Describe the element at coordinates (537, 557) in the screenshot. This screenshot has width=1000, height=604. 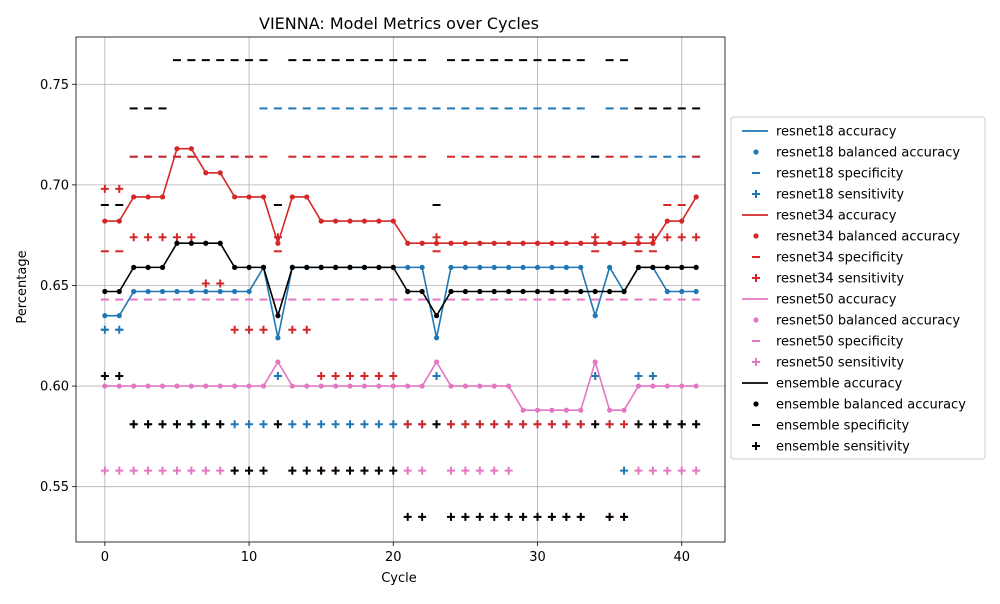
I see `x-tick-label: 30` at that location.